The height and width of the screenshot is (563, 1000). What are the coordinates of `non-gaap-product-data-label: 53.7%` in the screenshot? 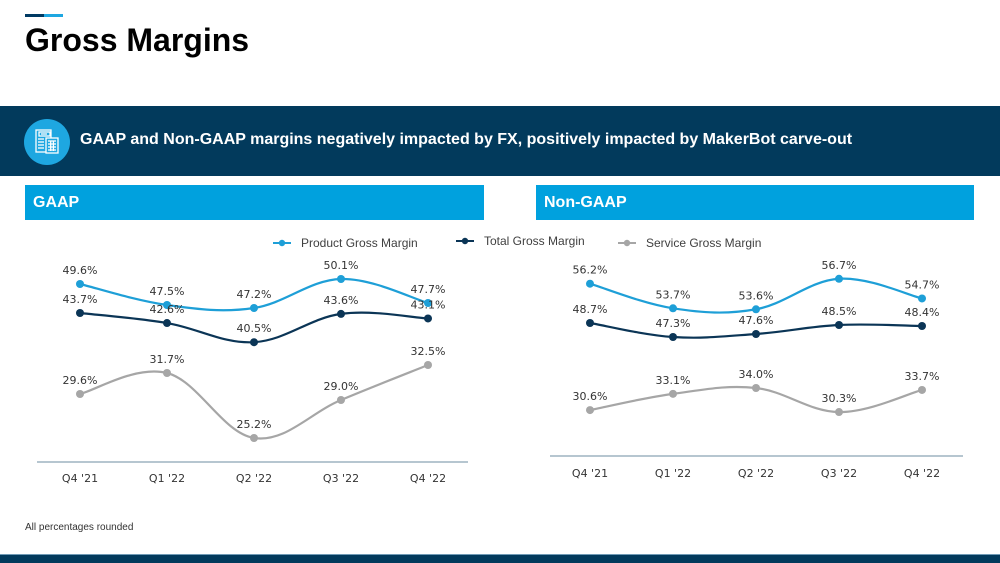 It's located at (673, 294).